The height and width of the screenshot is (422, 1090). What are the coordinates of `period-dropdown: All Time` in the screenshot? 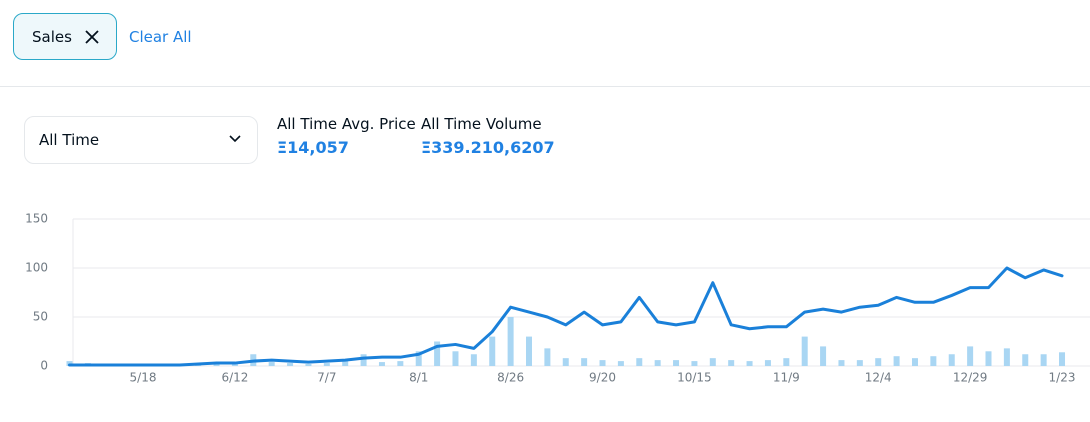 It's located at (141, 140).